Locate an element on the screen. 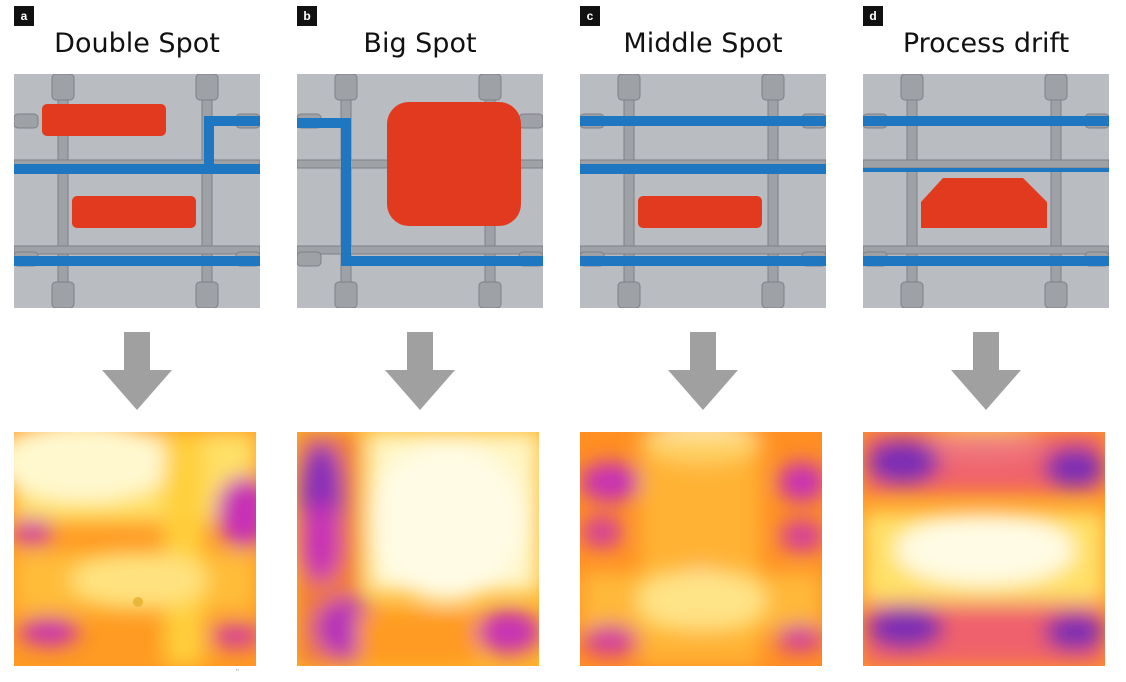  panel-title: Big Spot is located at coordinates (420, 43).